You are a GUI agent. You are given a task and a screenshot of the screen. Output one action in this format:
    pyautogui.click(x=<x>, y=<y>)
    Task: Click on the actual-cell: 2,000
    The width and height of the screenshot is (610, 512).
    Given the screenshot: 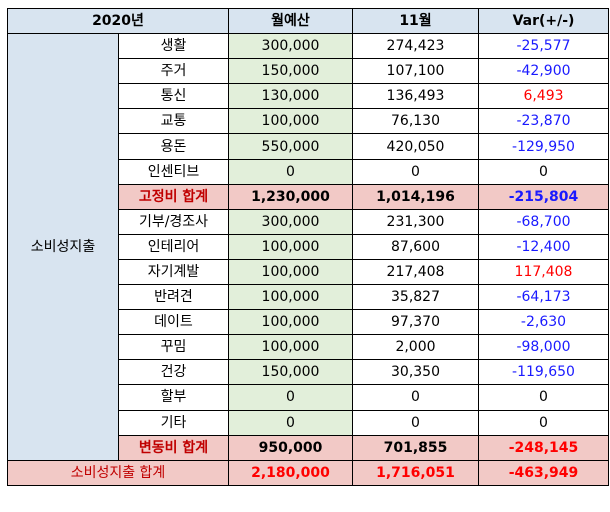 What is the action you would take?
    pyautogui.click(x=415, y=347)
    